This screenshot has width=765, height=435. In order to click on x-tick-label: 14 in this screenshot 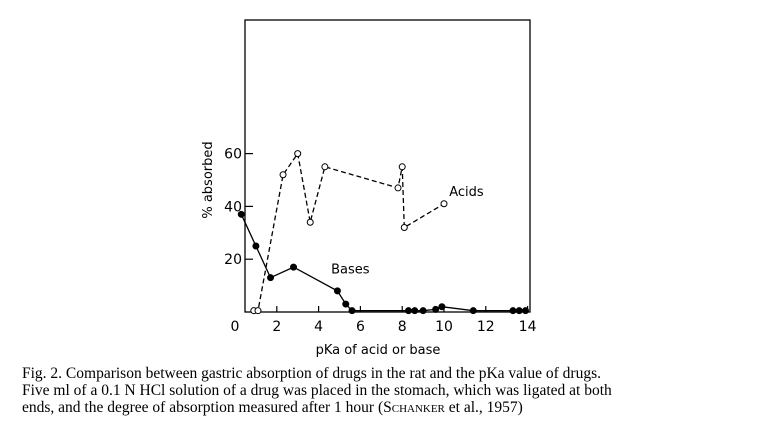, I will do `click(528, 327)`.